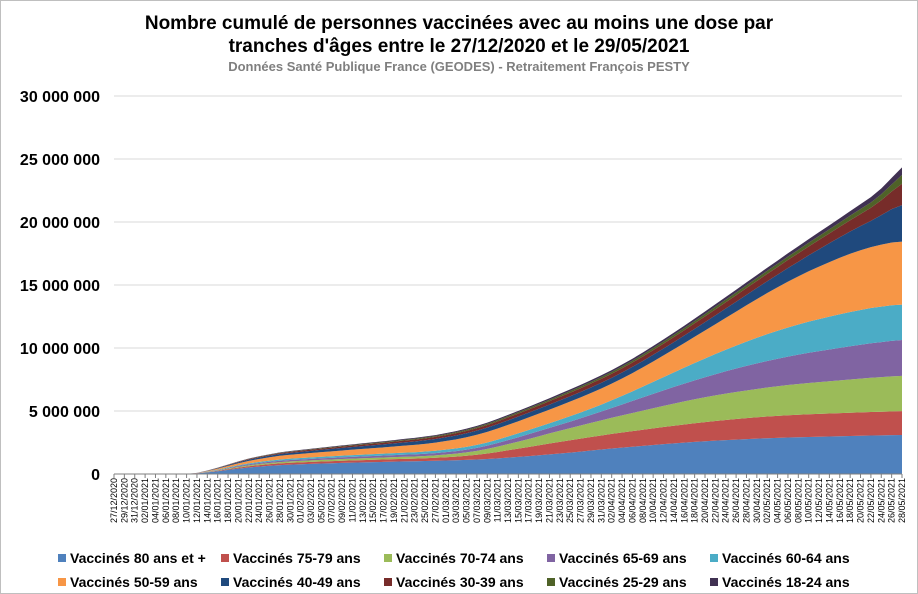  What do you see at coordinates (60, 223) in the screenshot?
I see `y-tick-label: 20 000 000` at bounding box center [60, 223].